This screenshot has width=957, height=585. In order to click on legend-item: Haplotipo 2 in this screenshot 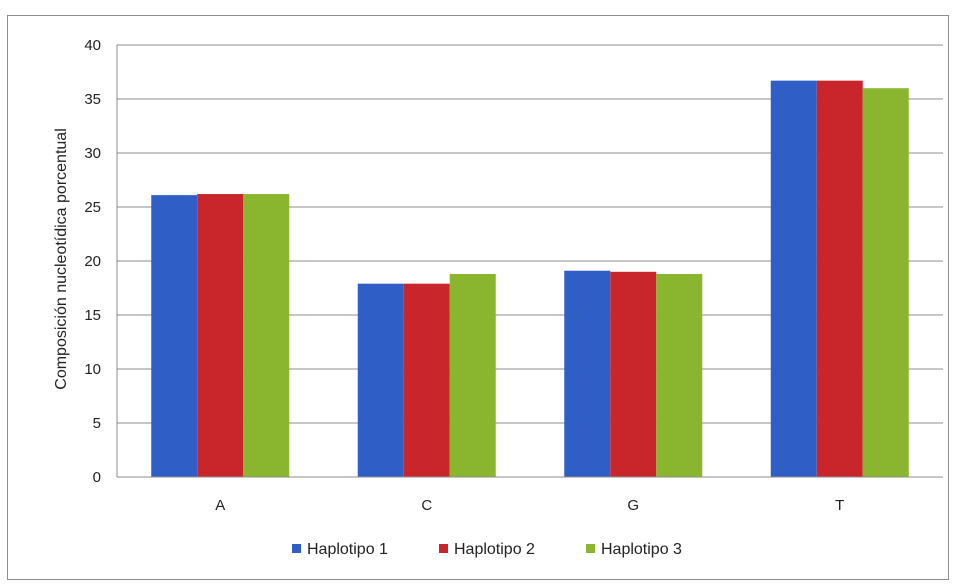, I will do `click(487, 549)`.